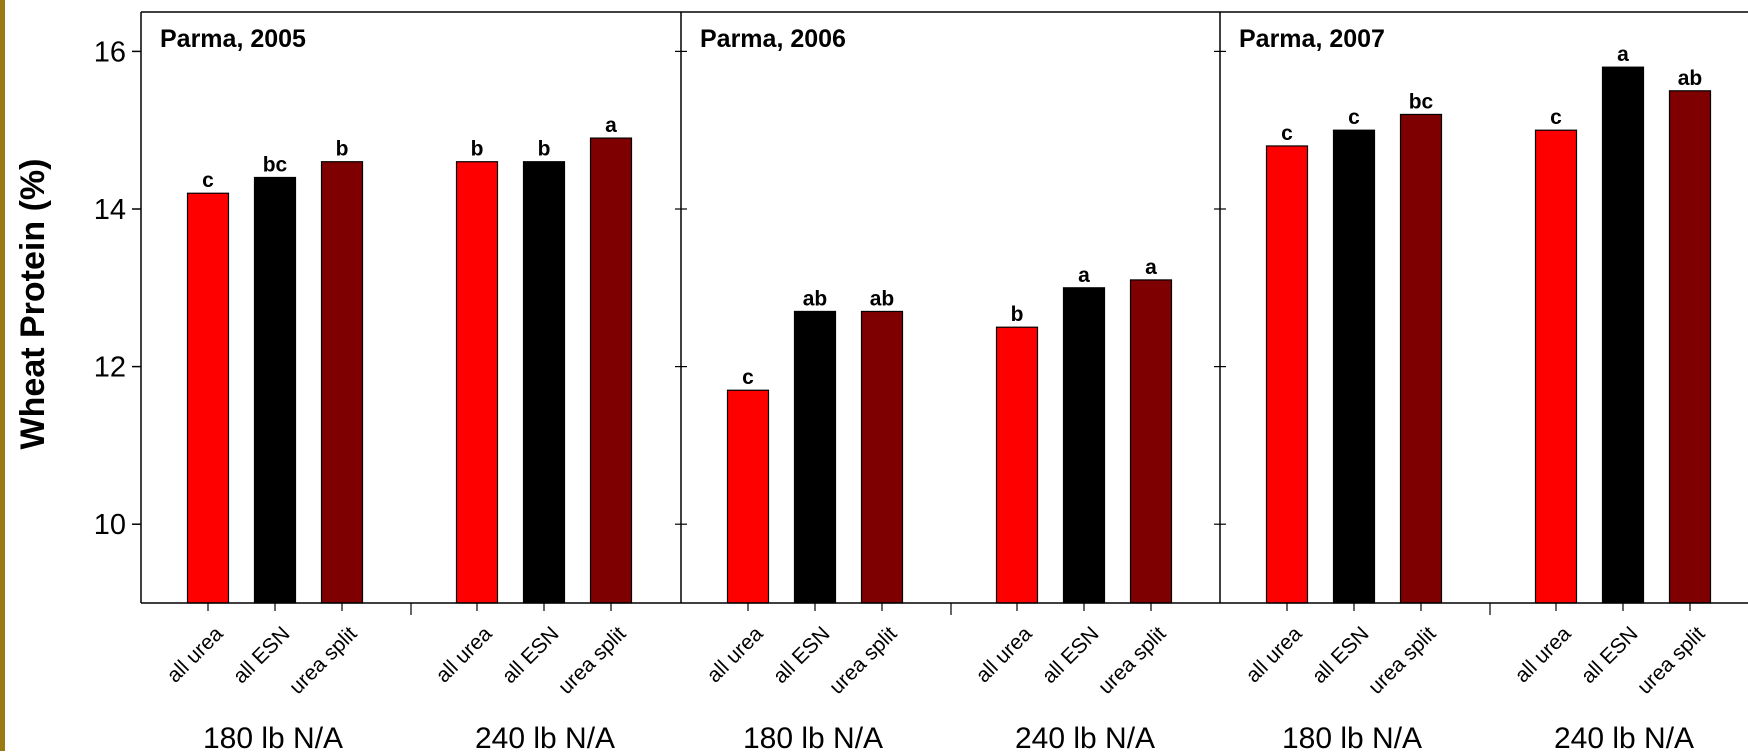 This screenshot has width=1748, height=756. What do you see at coordinates (110, 210) in the screenshot?
I see `y-tick-label: 14` at bounding box center [110, 210].